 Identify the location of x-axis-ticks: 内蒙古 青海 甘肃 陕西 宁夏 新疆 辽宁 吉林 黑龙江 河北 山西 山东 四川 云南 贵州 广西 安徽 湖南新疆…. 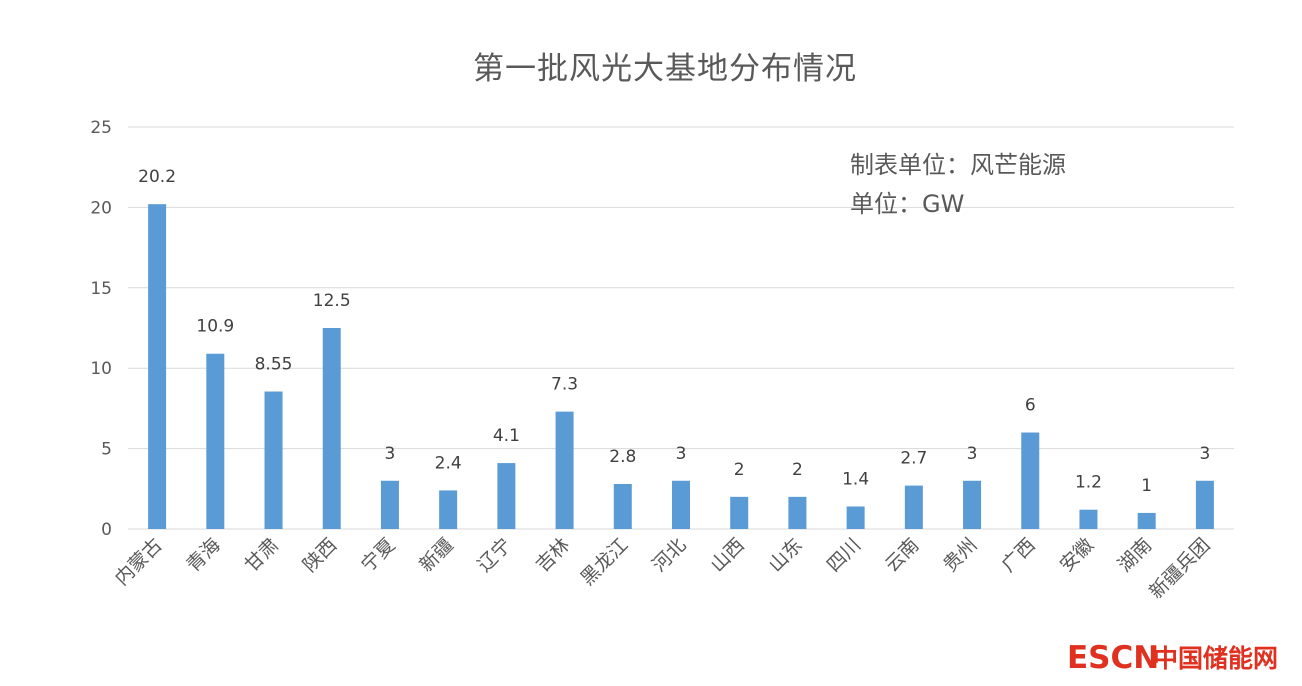
(663, 568).